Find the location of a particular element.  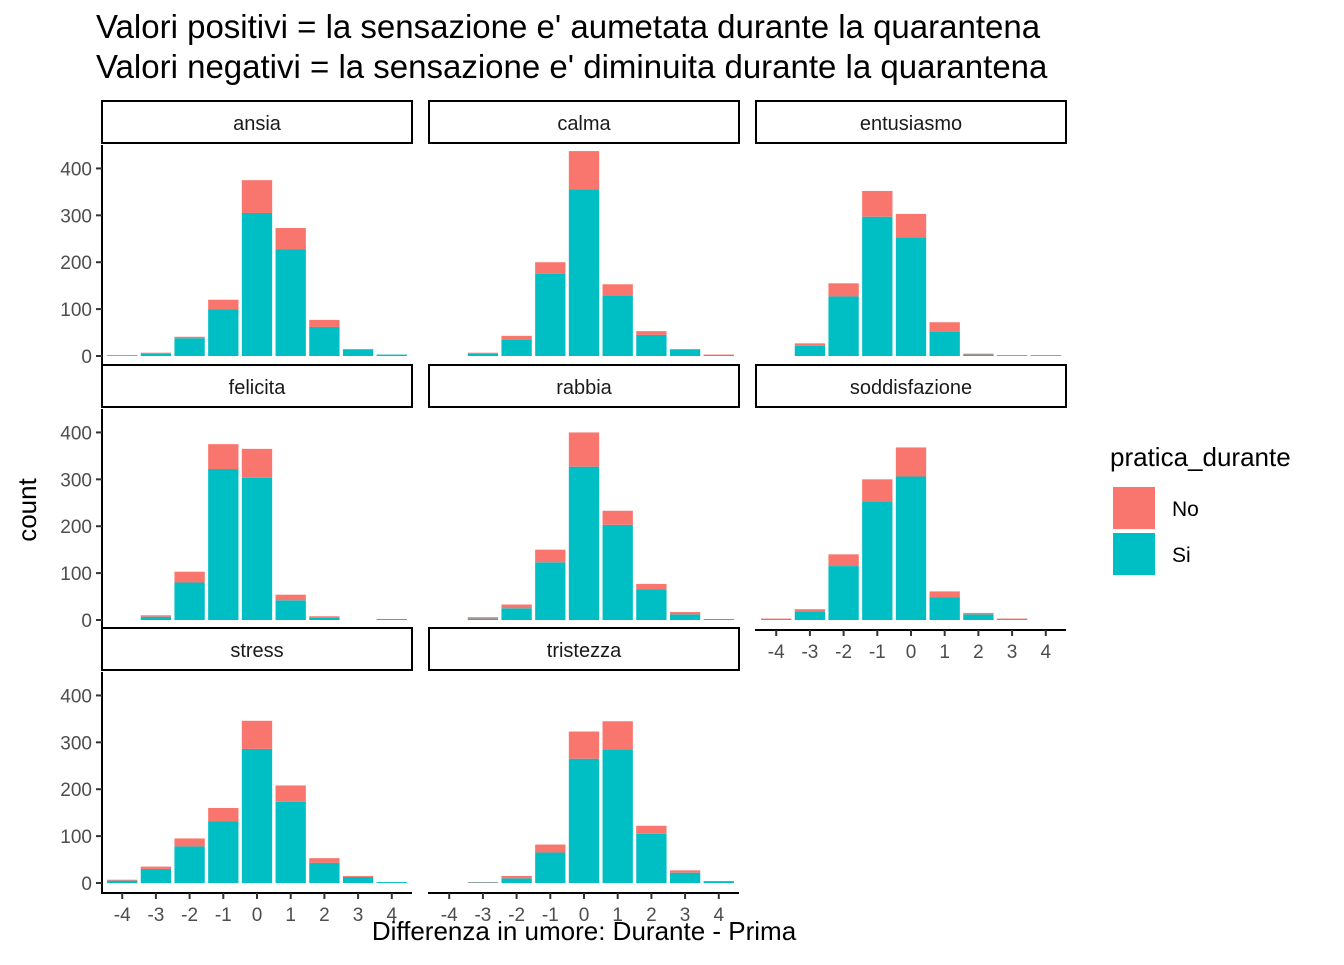

x-tick-label-tristezza--1: -1 is located at coordinates (550, 915).